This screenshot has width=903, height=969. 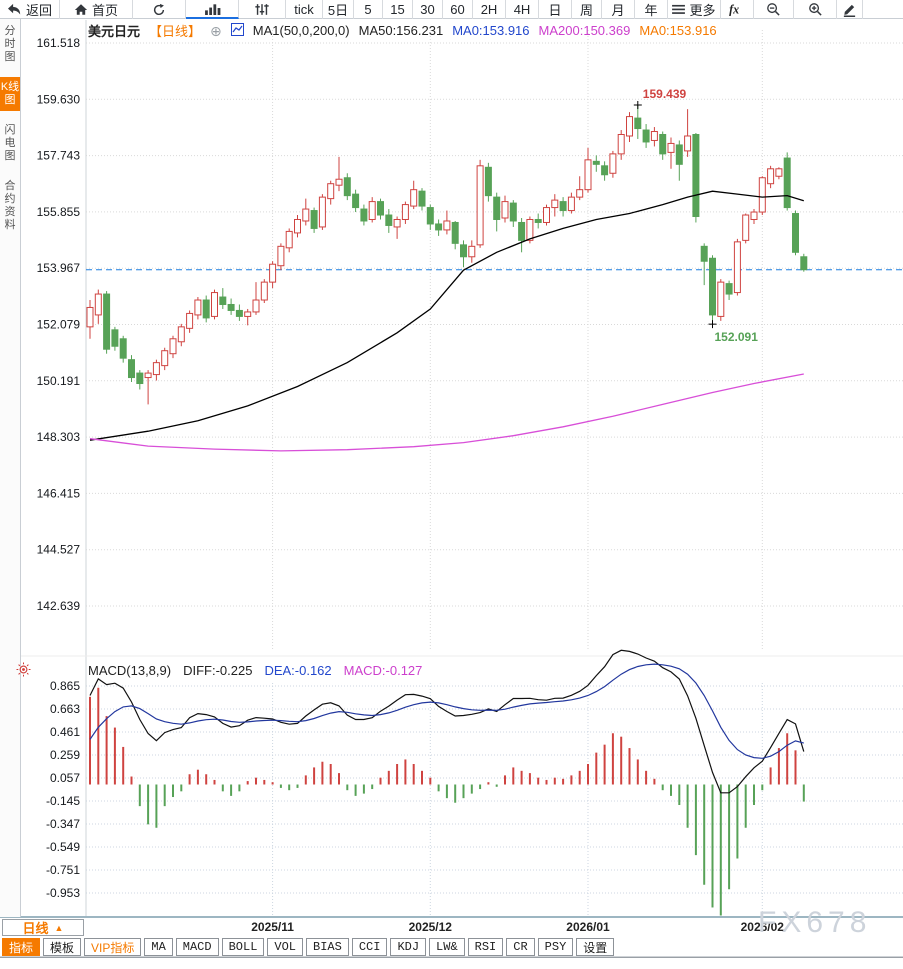 I want to click on svg-text: 159.630, so click(x=59, y=99).